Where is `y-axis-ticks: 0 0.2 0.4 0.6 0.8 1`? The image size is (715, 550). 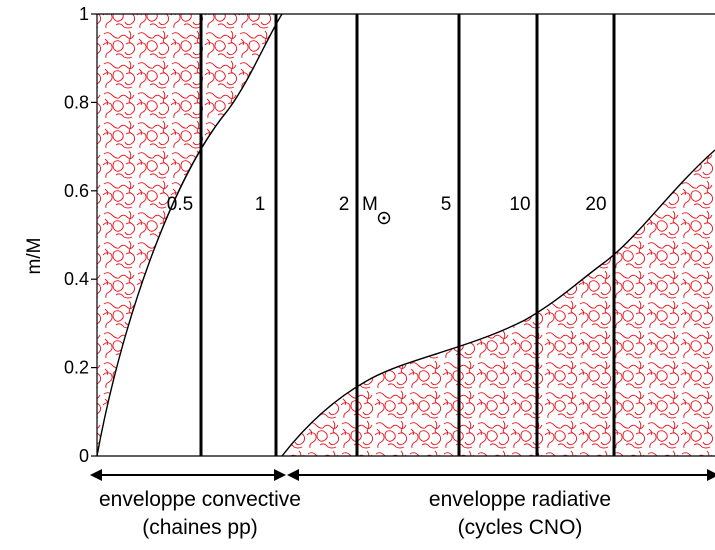
y-axis-ticks: 0 0.2 0.4 0.6 0.8 1 is located at coordinates (80, 235).